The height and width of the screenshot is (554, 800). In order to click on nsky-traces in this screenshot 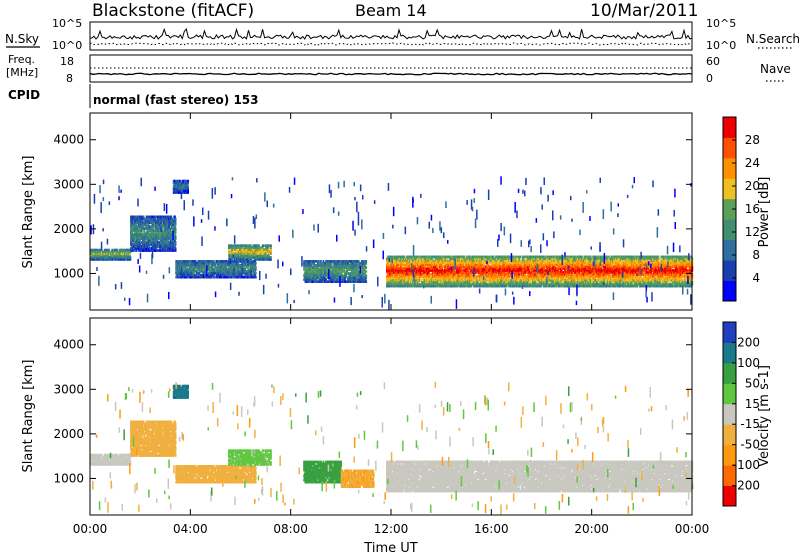, I will do `click(391, 36)`.